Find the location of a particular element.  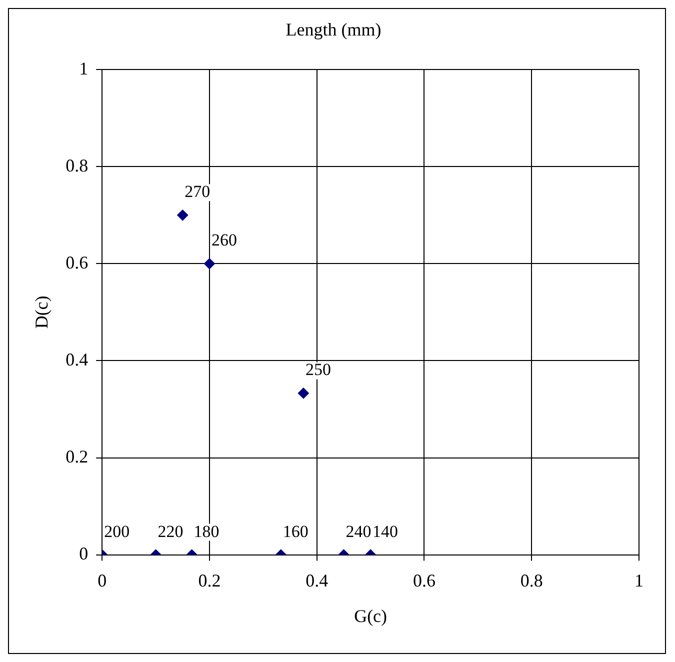

annotation: 160 is located at coordinates (295, 531).